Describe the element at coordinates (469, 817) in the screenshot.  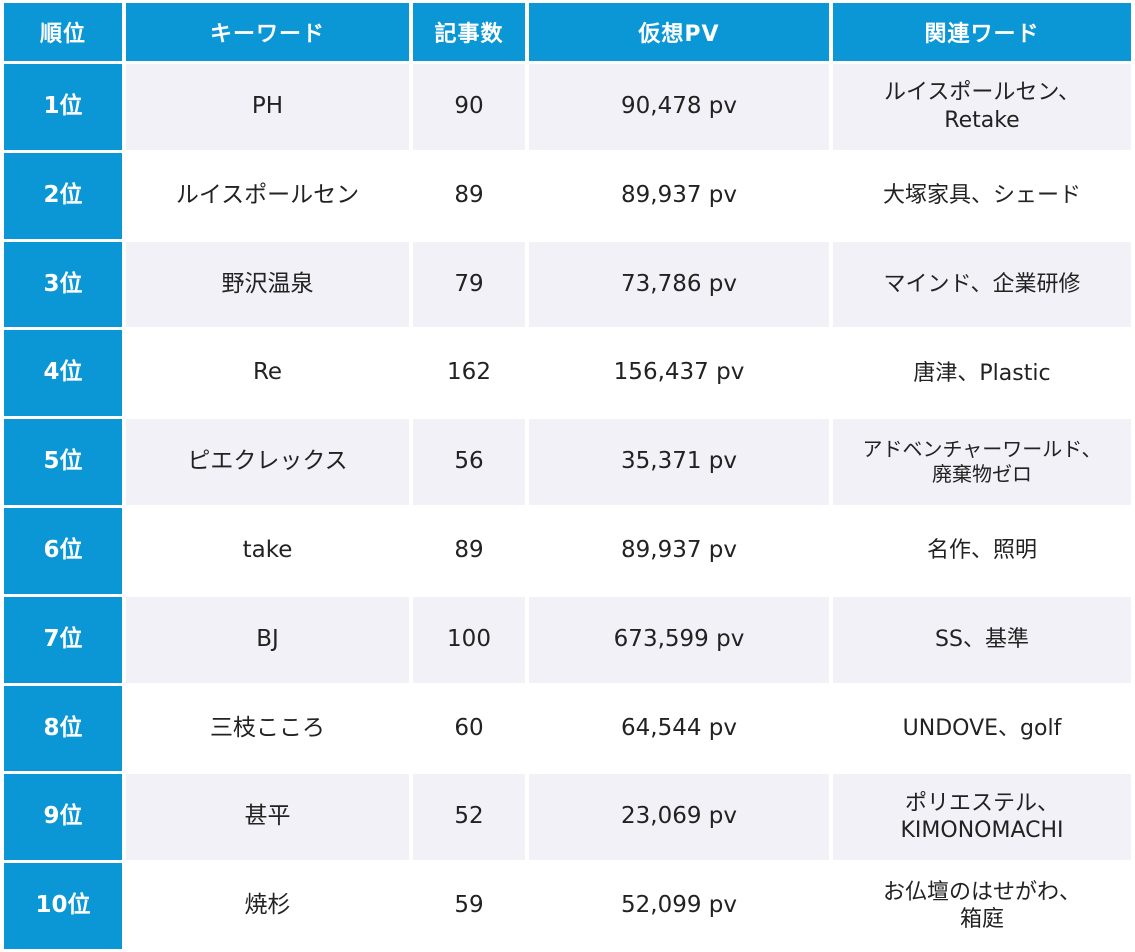
I see `articles-cell: 52` at that location.